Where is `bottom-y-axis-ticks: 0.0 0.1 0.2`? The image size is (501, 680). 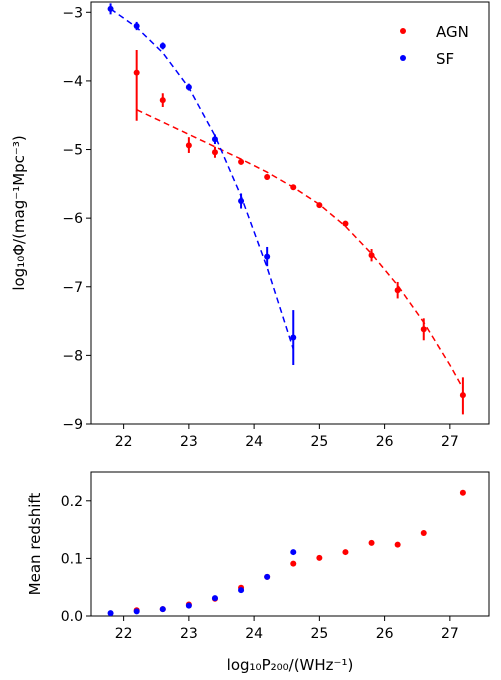 bottom-y-axis-ticks: 0.0 0.1 0.2 is located at coordinates (76, 559).